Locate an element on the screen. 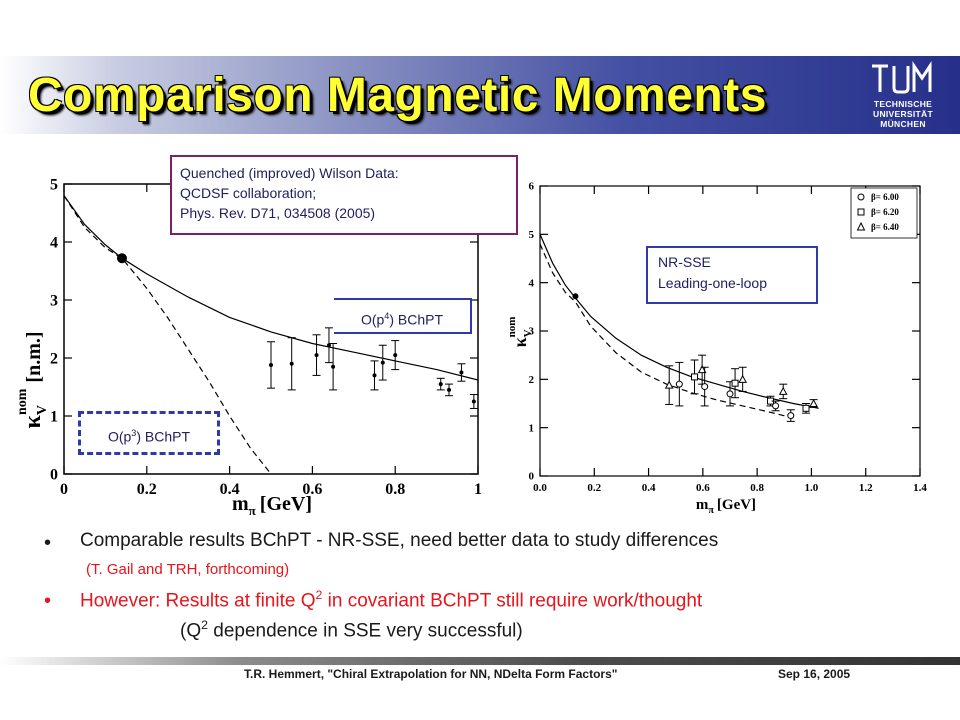 This screenshot has width=960, height=720. footer-divider is located at coordinates (480, 661).